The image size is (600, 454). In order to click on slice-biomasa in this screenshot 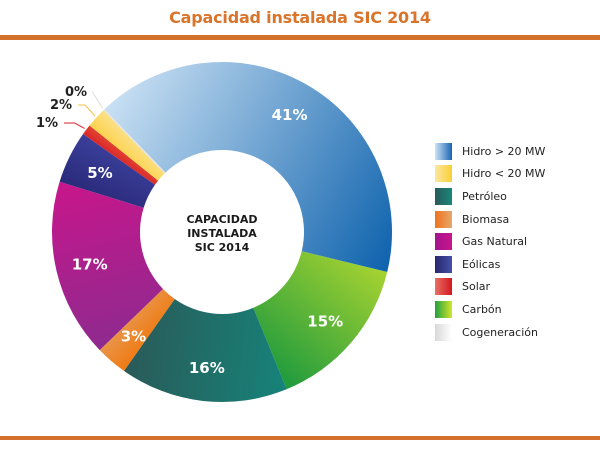, I will do `click(137, 329)`.